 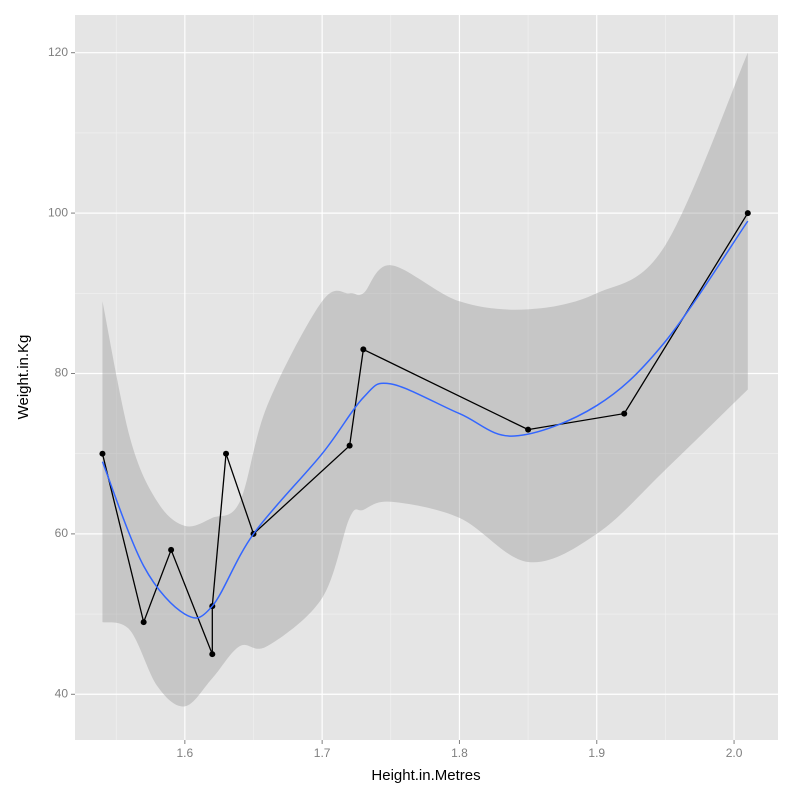 What do you see at coordinates (185, 753) in the screenshot?
I see `x-tick-label: 1.6` at bounding box center [185, 753].